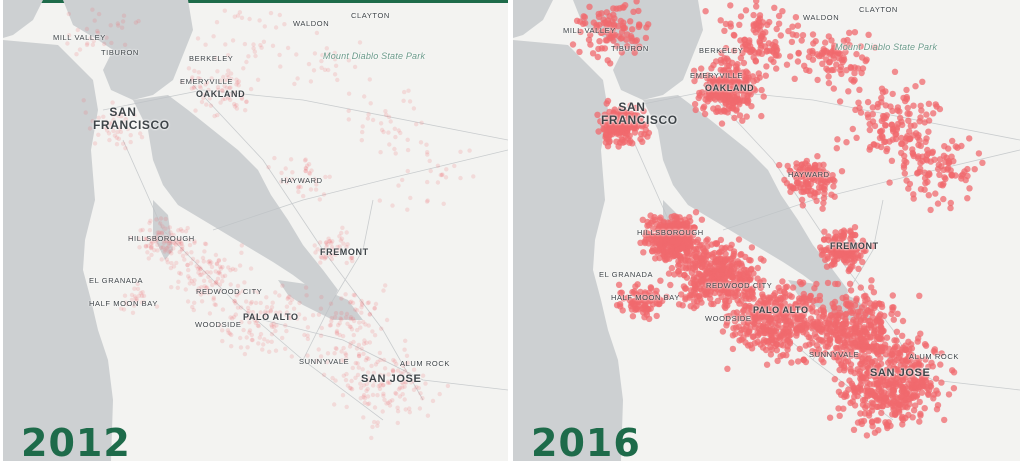  I want to click on year-label-2016: 2016, so click(586, 441).